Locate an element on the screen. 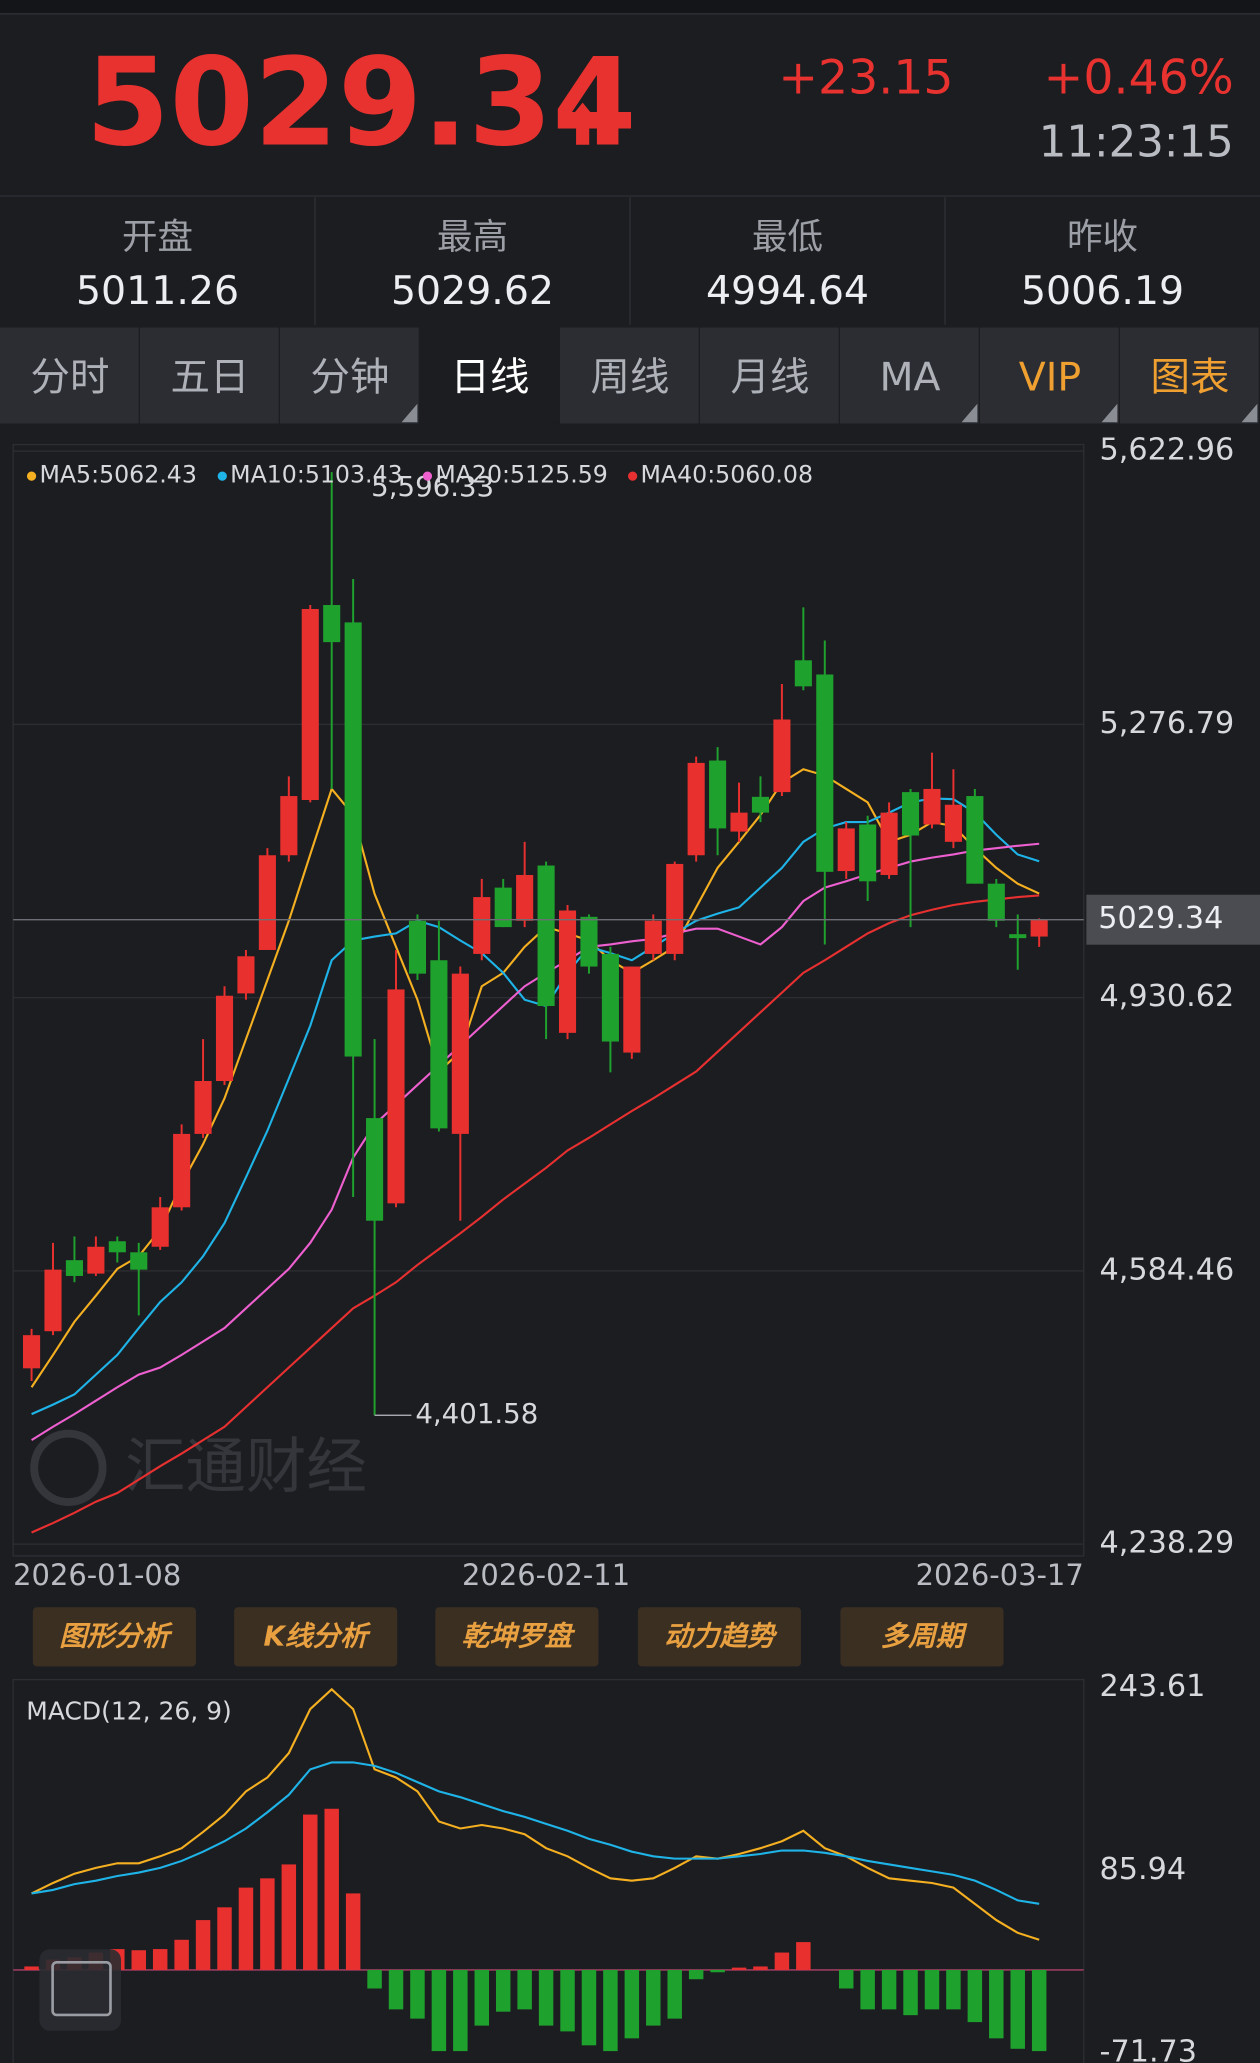  price-change-pct: +0.46% is located at coordinates (1139, 77).